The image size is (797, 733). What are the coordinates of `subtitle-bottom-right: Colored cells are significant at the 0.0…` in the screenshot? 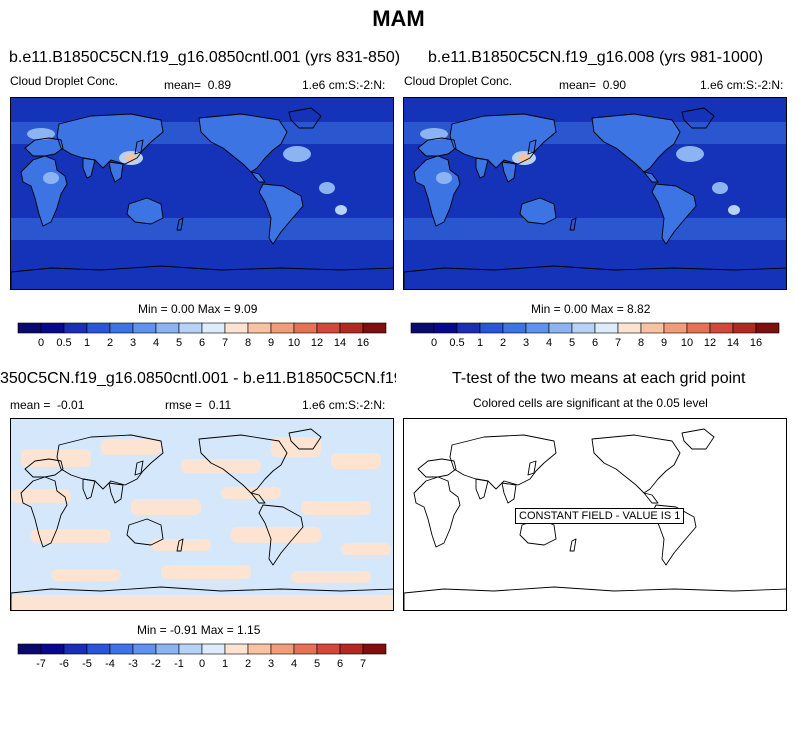 It's located at (590, 403).